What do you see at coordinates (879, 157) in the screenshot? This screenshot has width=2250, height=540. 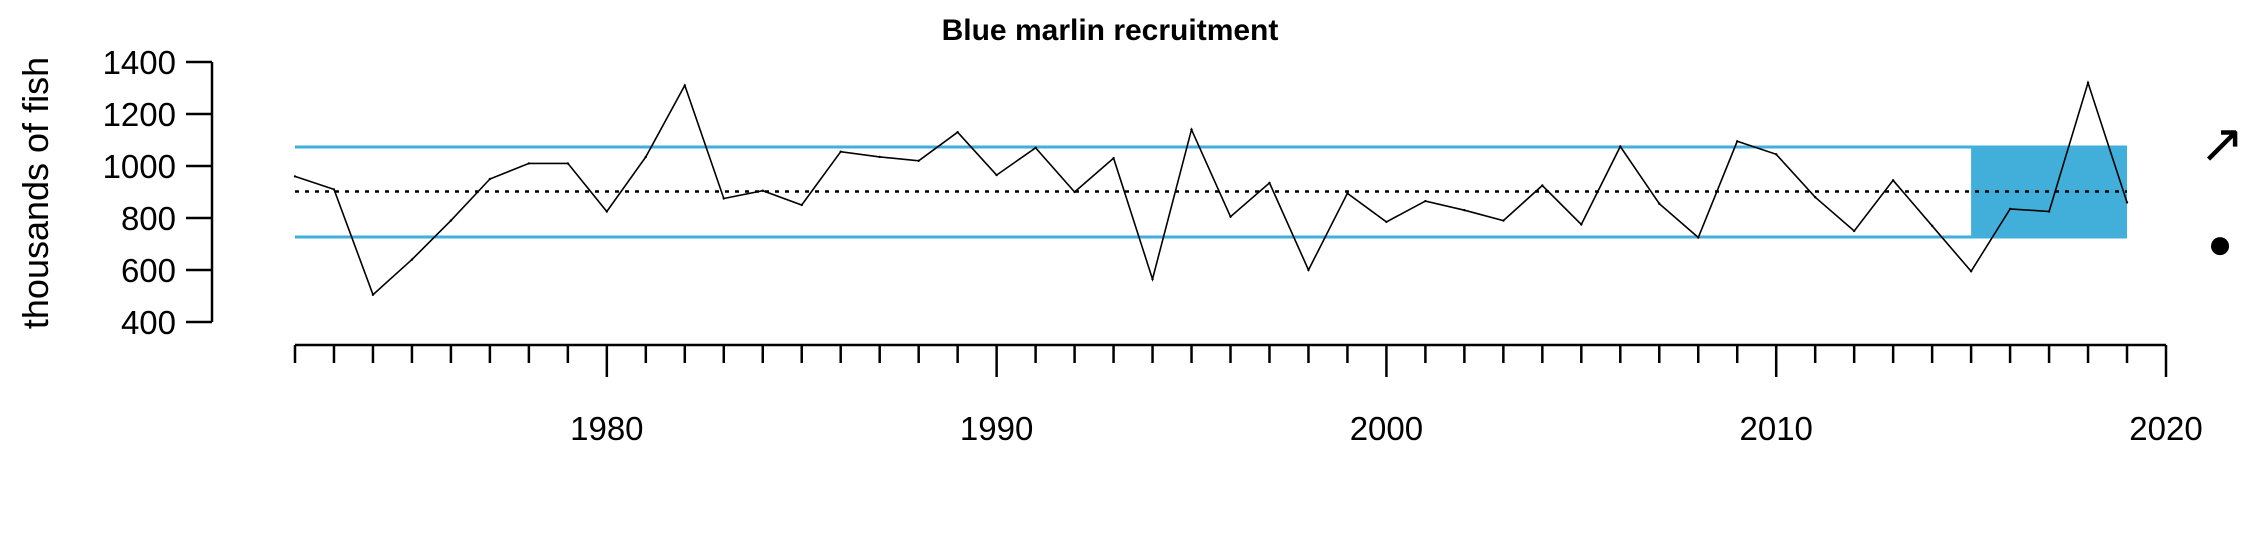 I see `data-point-1987` at bounding box center [879, 157].